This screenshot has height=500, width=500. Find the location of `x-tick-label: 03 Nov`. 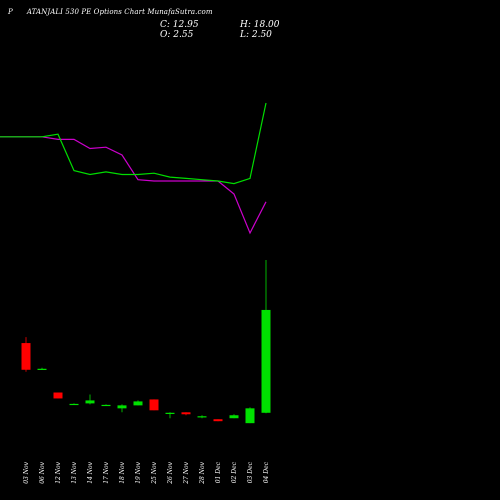

x-tick-label: 03 Nov is located at coordinates (26, 472).